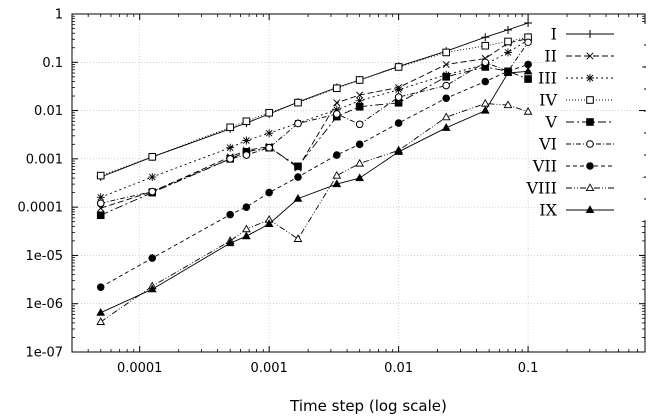  Describe the element at coordinates (59, 15) in the screenshot. I see `y-tick-label: 1` at that location.